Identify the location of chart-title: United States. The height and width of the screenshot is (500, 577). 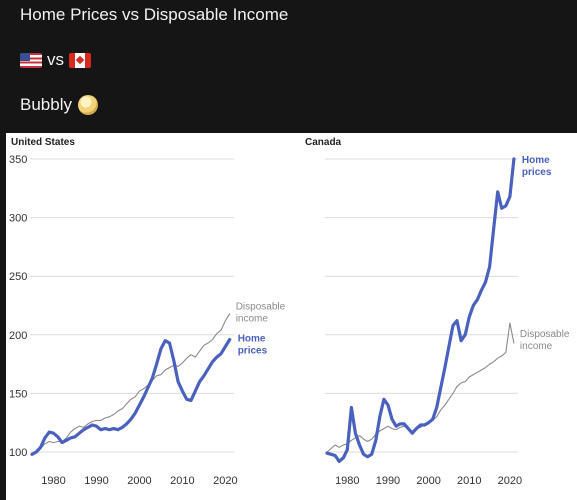
(43, 142).